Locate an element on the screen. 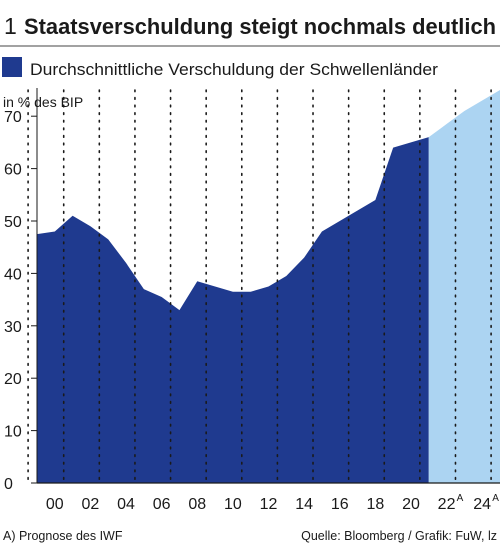 The width and height of the screenshot is (500, 545). y-tick-label: 70 is located at coordinates (13, 117).